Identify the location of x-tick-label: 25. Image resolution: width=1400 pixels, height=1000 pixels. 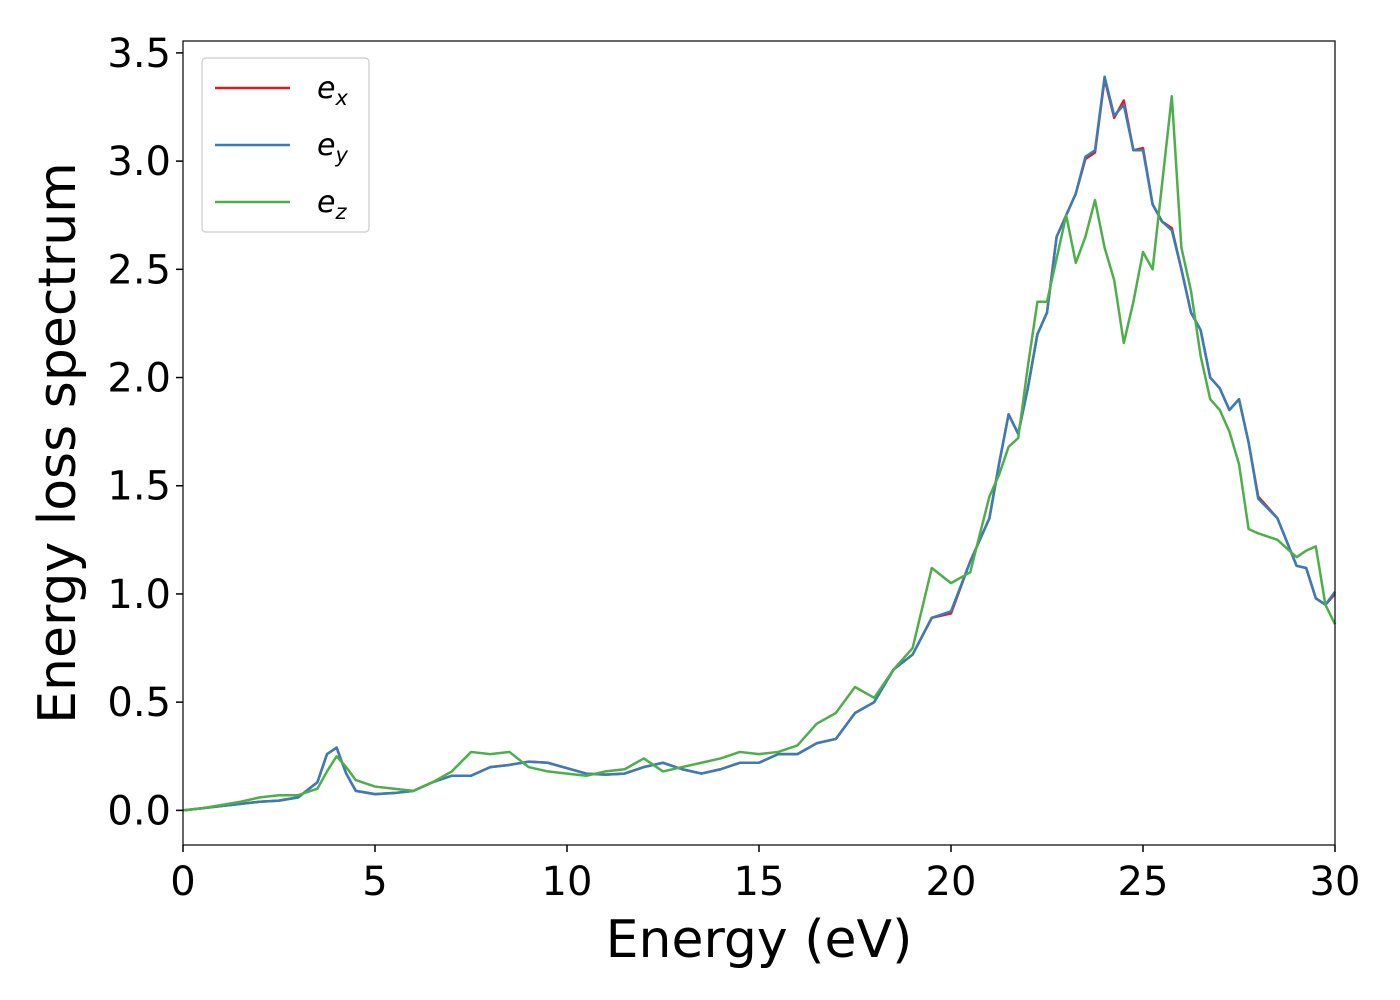
(1143, 882).